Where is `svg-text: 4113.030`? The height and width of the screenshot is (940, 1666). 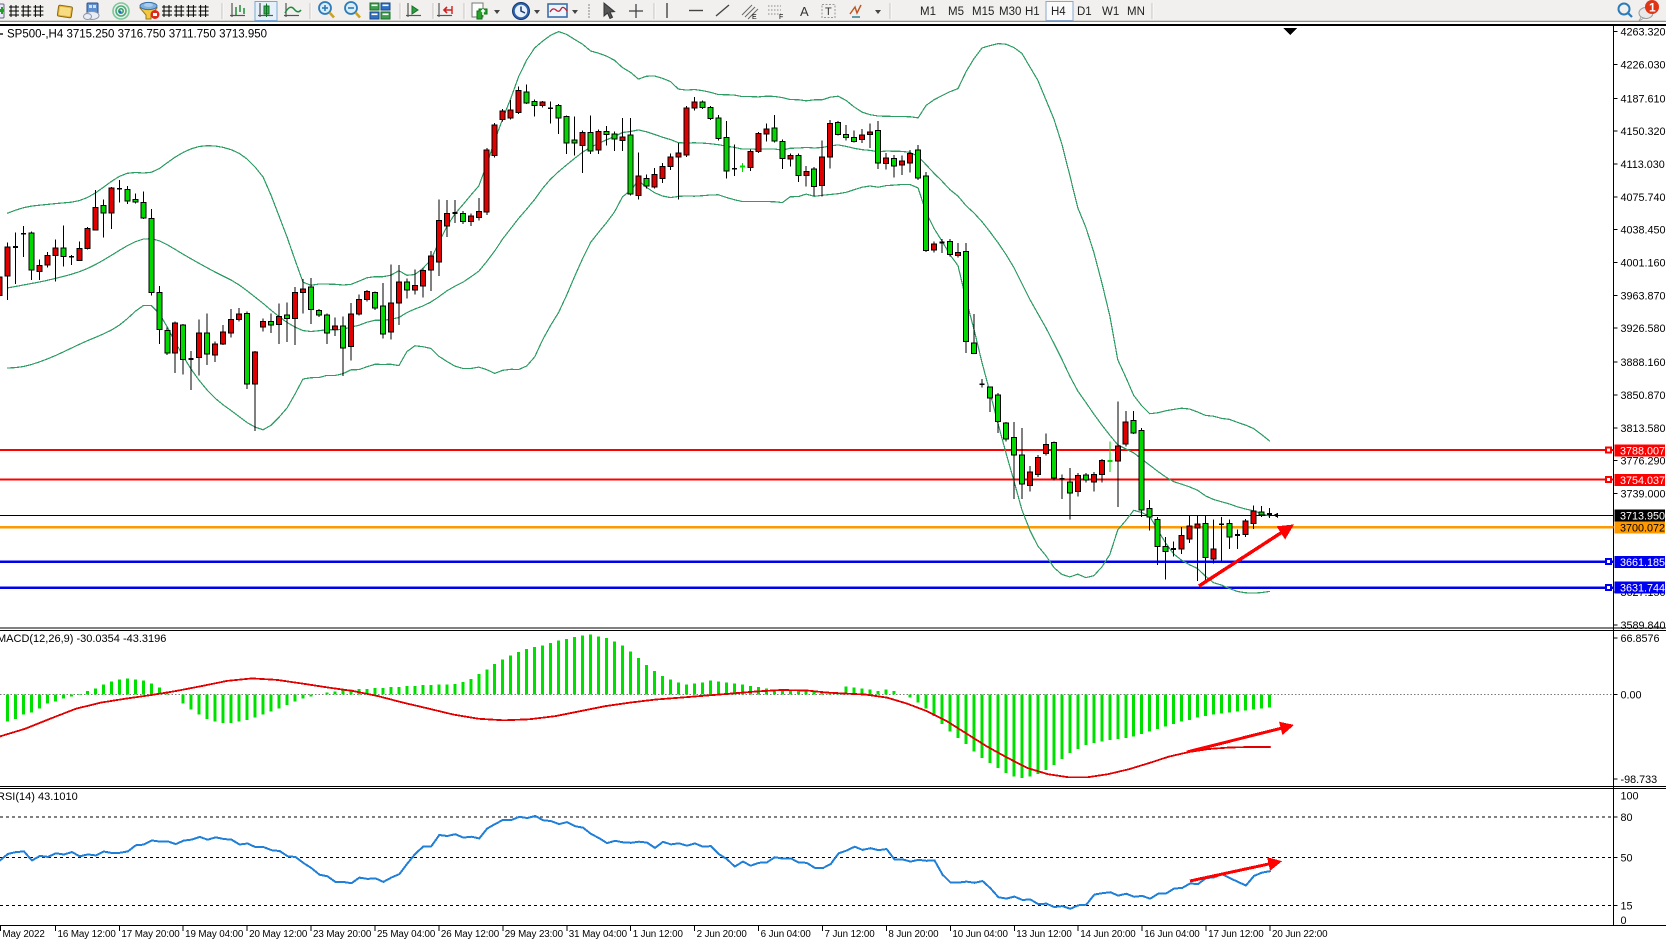 svg-text: 4113.030 is located at coordinates (1643, 165).